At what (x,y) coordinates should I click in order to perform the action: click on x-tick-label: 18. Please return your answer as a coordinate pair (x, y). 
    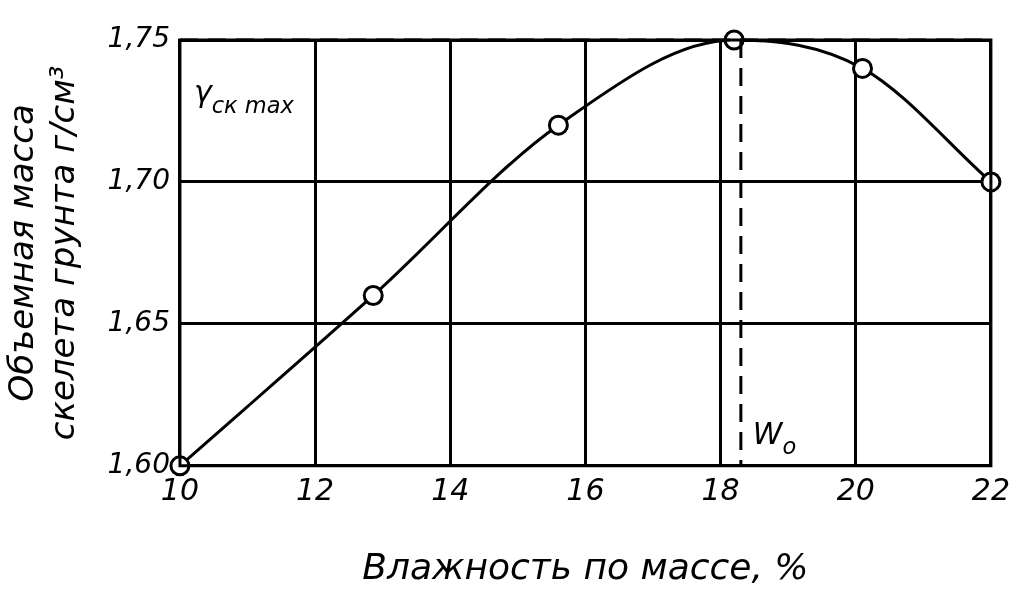
    Looking at the image, I should click on (720, 489).